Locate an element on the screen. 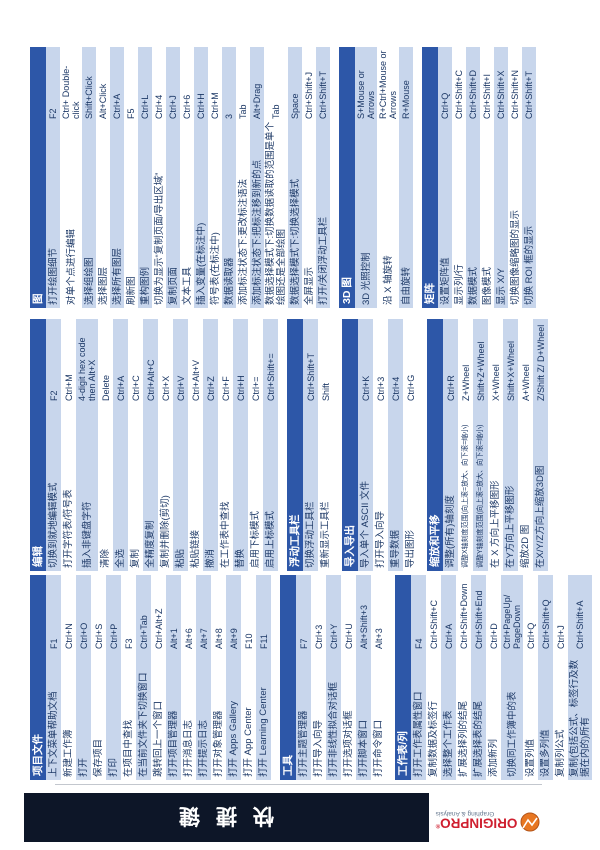 This screenshot has height=850, width=600. shortcut-row: 重导数据 Ctrl+4 is located at coordinates (395, 445).